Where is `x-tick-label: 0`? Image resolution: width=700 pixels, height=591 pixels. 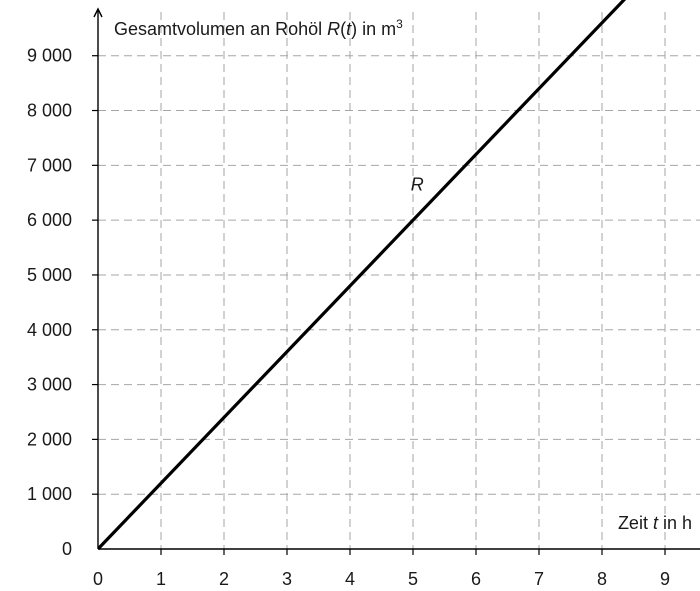 x-tick-label: 0 is located at coordinates (98, 579).